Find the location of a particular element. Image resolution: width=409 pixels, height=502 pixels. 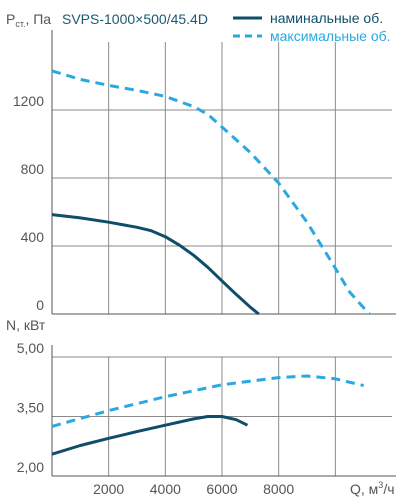

pressure-ytick-label: 400 is located at coordinates (33, 237).